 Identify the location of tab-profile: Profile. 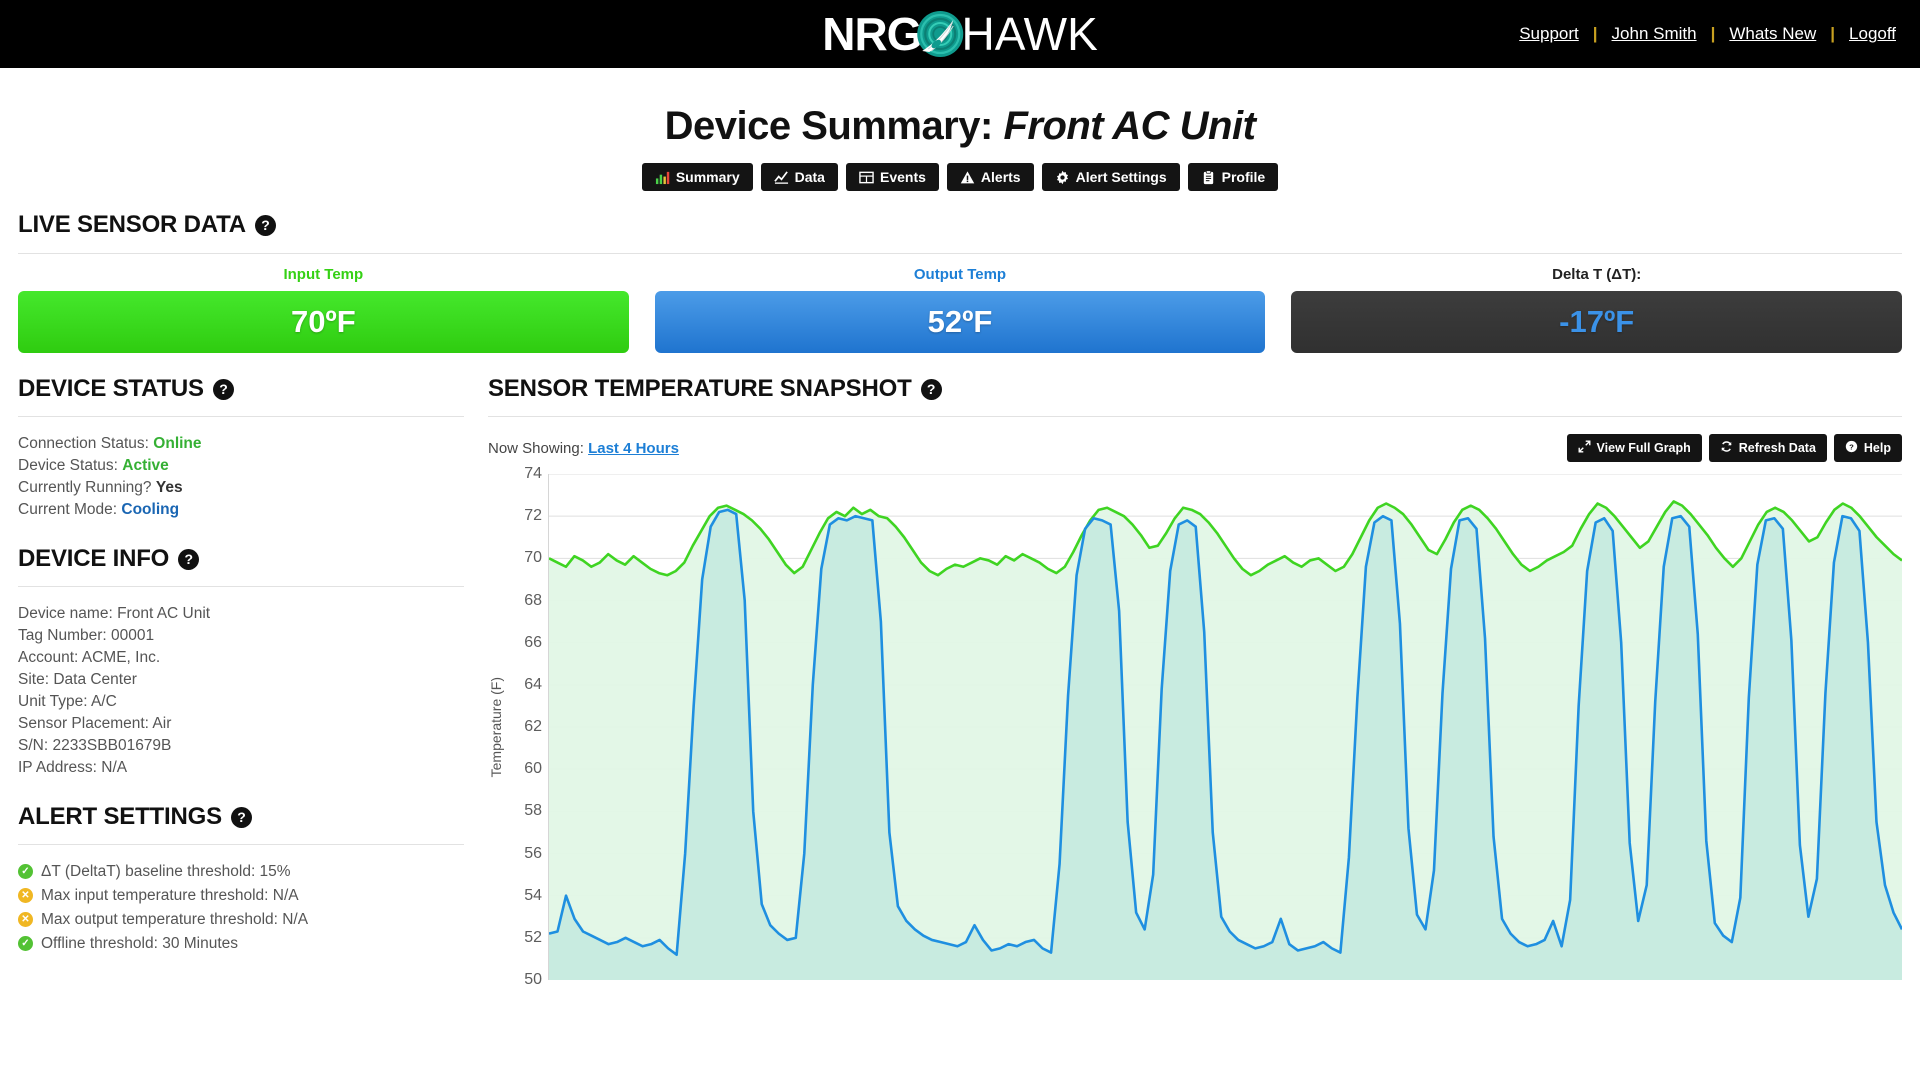
(1233, 177).